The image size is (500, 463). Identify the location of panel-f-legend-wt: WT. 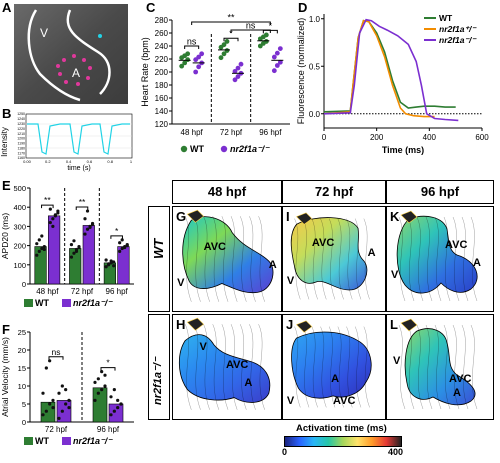
(42, 441).